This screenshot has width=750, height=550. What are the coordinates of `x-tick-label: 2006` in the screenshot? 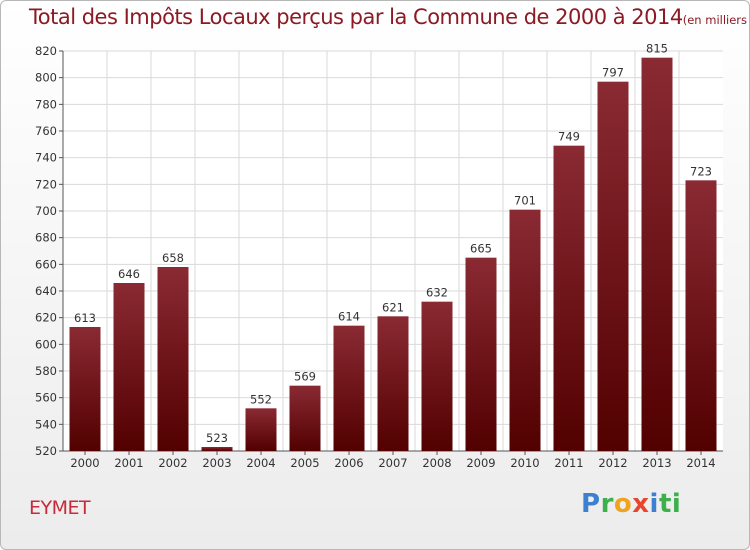 It's located at (348, 463).